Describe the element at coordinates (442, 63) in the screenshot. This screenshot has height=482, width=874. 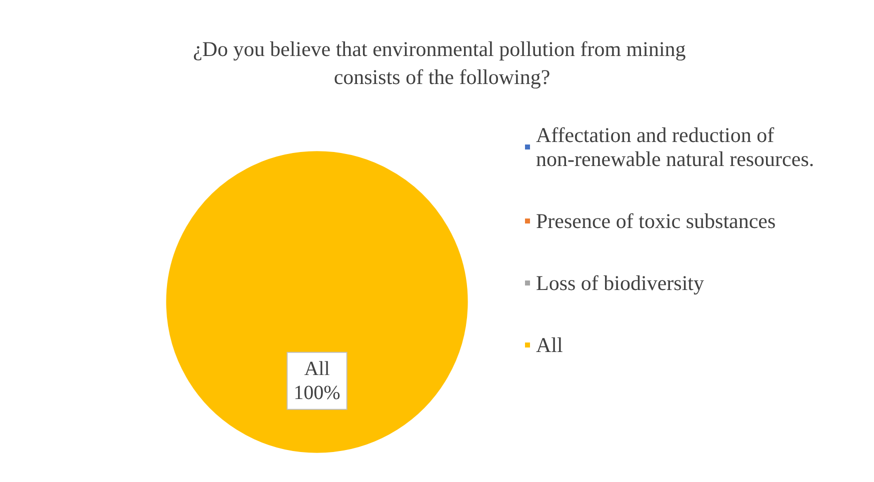
I see `chart-title: ¿Do you believe that environmental pollution from mining consists of the following?` at that location.